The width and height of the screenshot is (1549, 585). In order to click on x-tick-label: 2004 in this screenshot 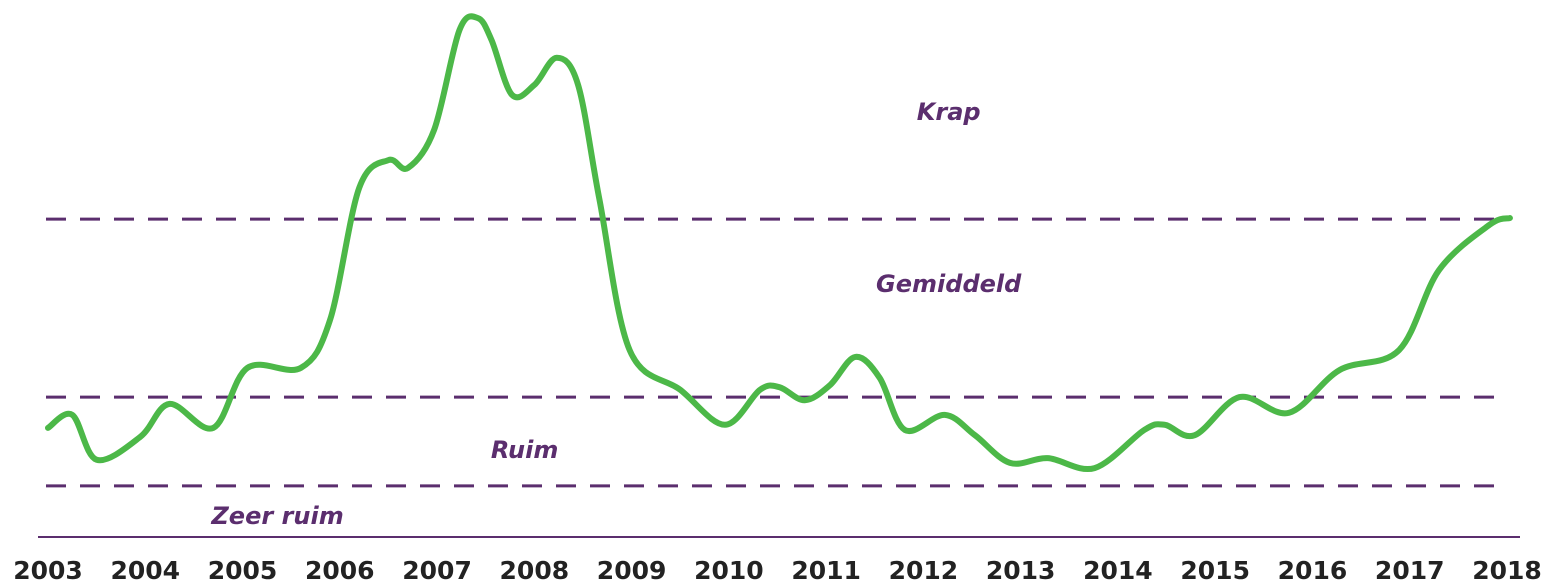, I will do `click(145, 570)`.